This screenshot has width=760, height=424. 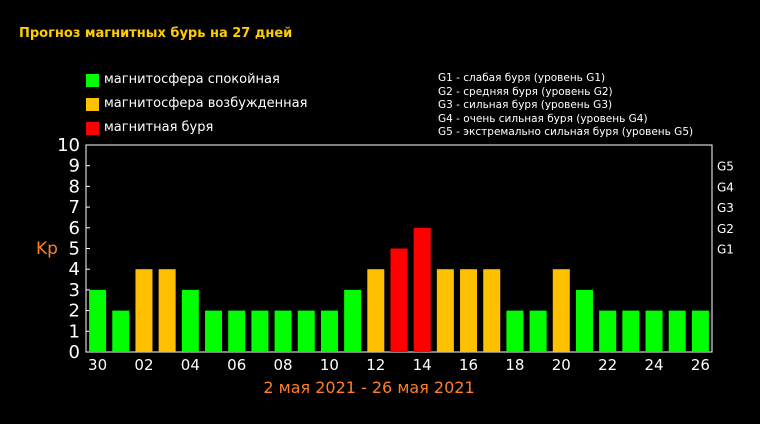 I want to click on x-tick-label: 16, so click(x=468, y=365).